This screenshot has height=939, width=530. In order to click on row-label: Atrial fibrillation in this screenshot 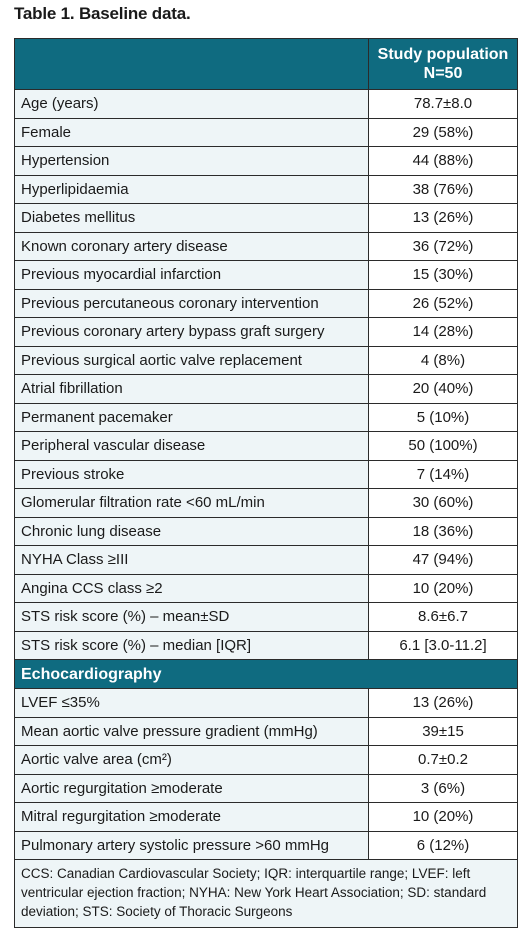, I will do `click(191, 389)`.